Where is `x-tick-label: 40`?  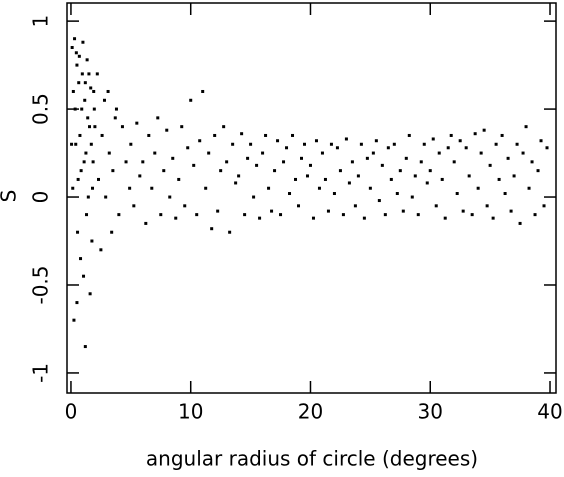 x-tick-label: 40 is located at coordinates (549, 412).